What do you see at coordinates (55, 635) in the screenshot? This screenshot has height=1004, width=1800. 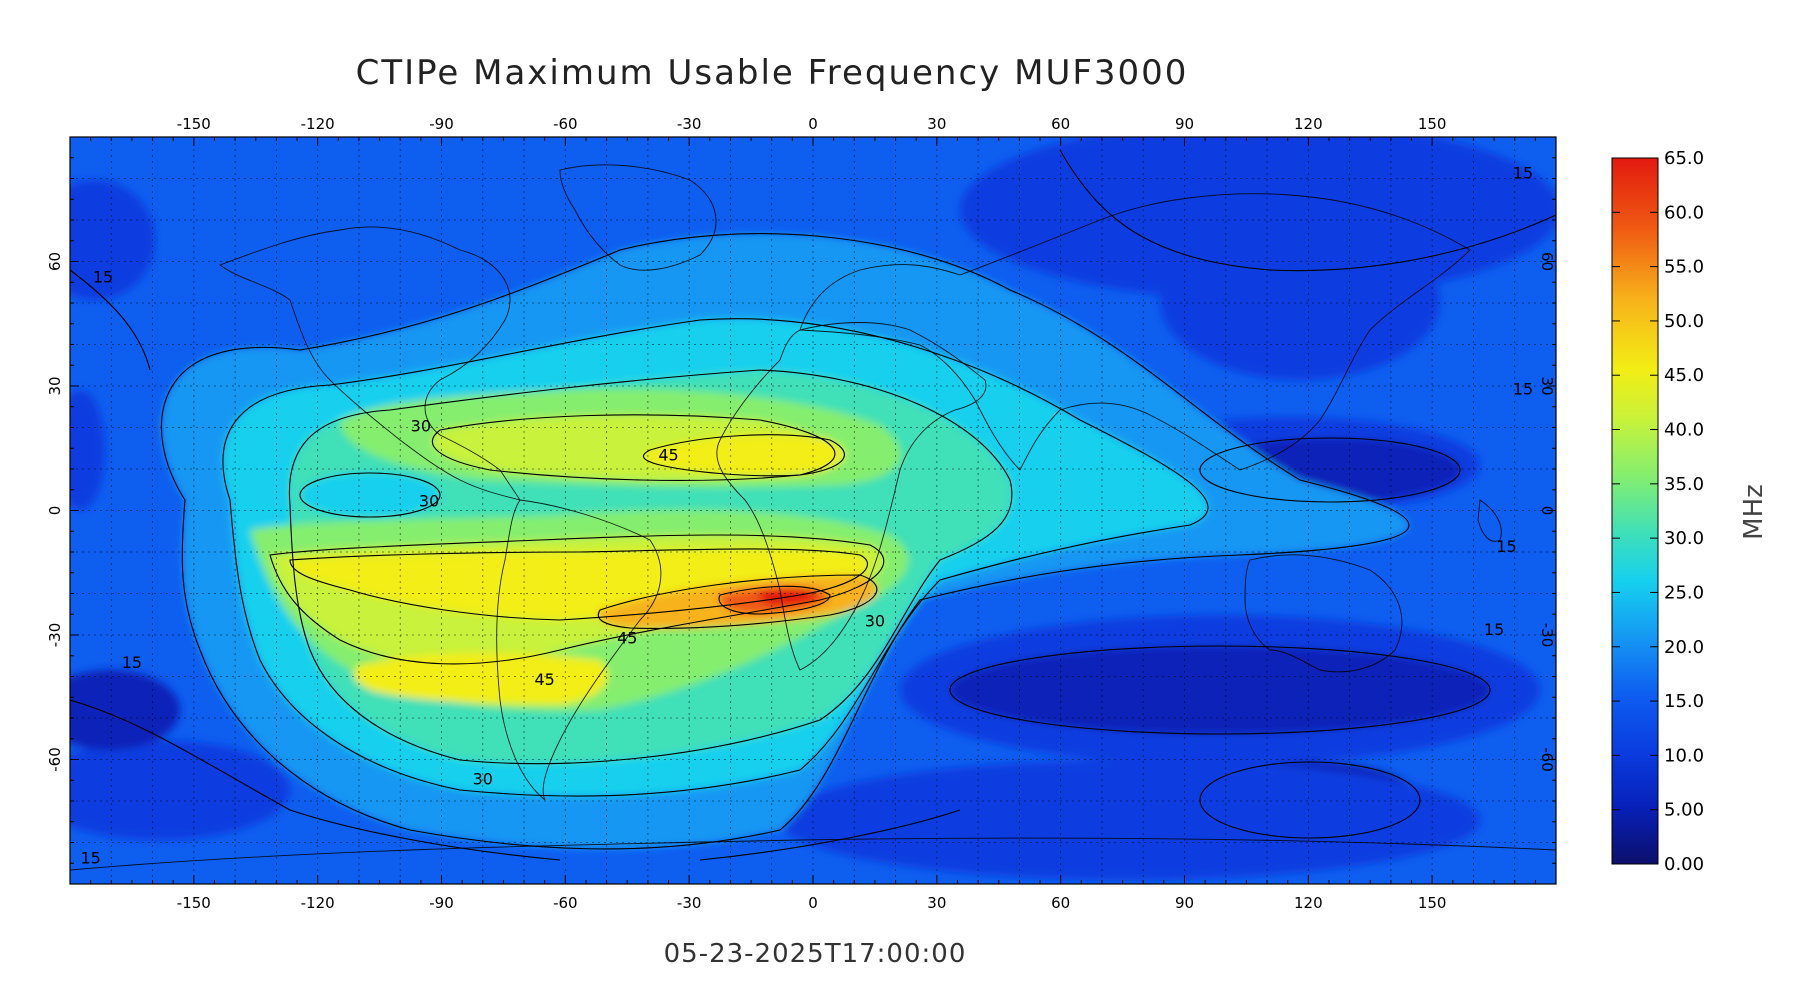 I see `lat-tick-label-left: -30` at bounding box center [55, 635].